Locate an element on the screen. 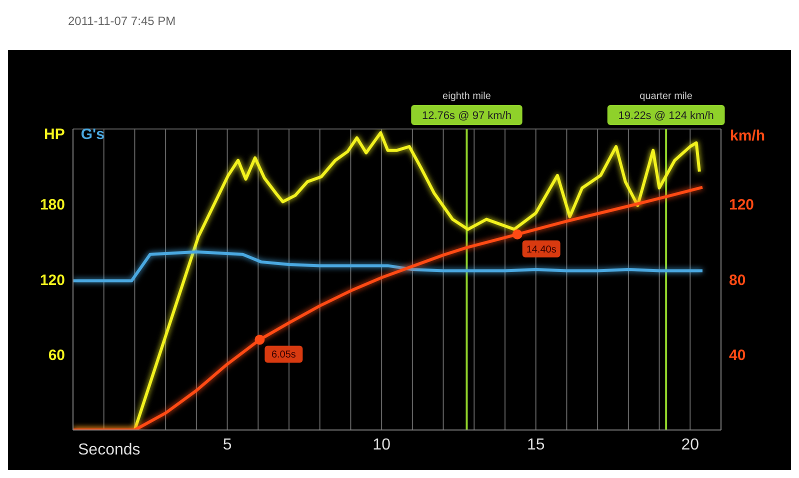 The width and height of the screenshot is (799, 478). y-tick-label: 180 is located at coordinates (52, 205).